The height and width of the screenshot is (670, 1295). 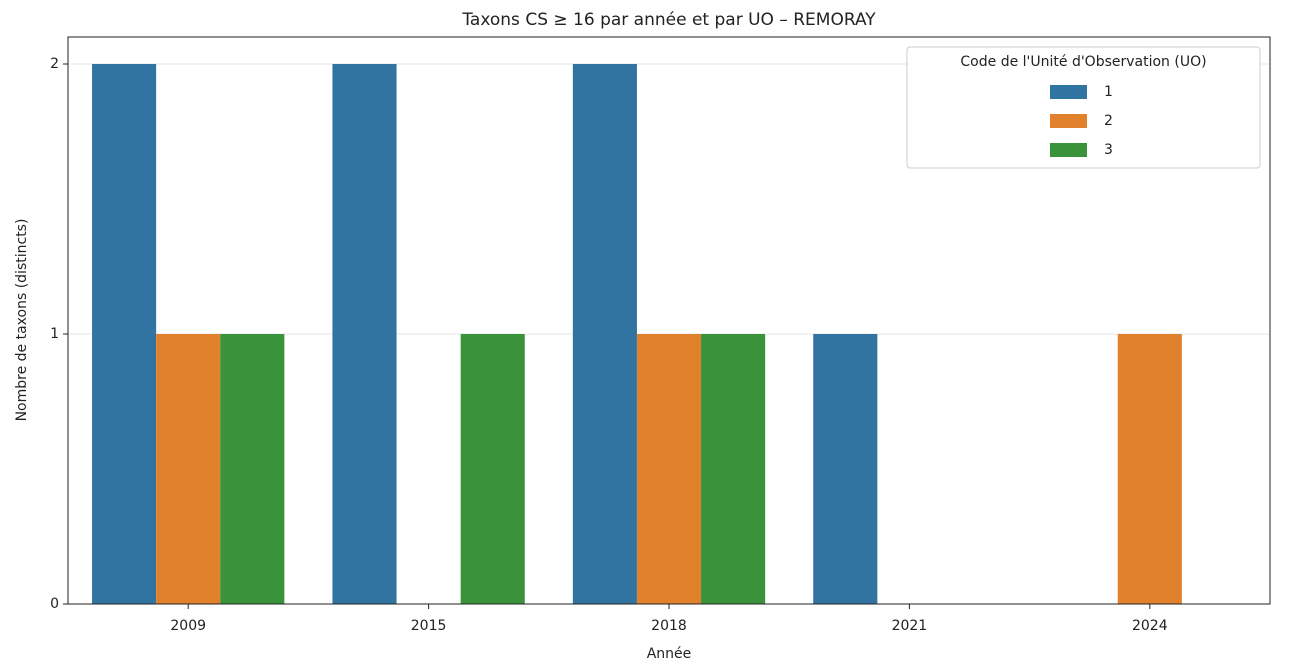 What do you see at coordinates (54, 64) in the screenshot?
I see `y-tick-label: 2` at bounding box center [54, 64].